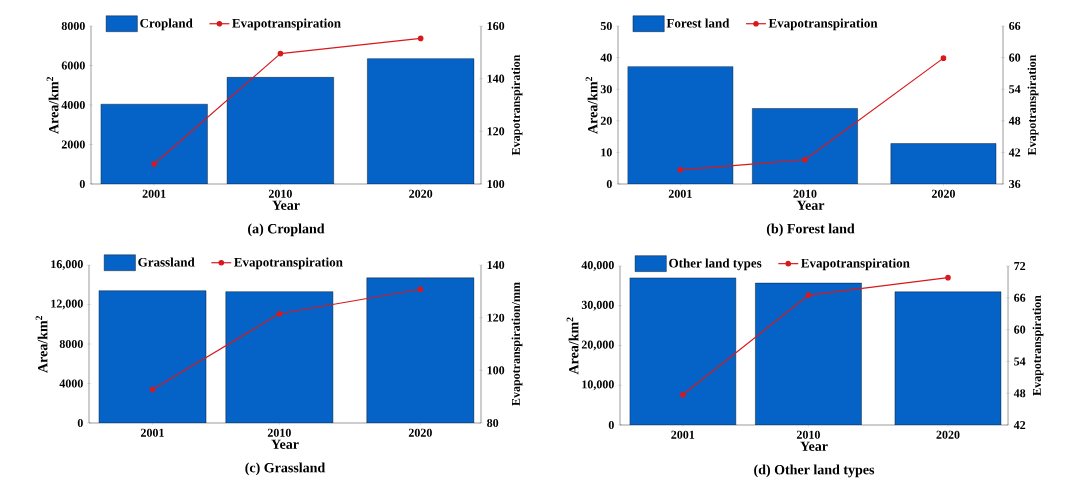  What do you see at coordinates (597, 266) in the screenshot?
I see `y-tick-label: 40,000` at bounding box center [597, 266].